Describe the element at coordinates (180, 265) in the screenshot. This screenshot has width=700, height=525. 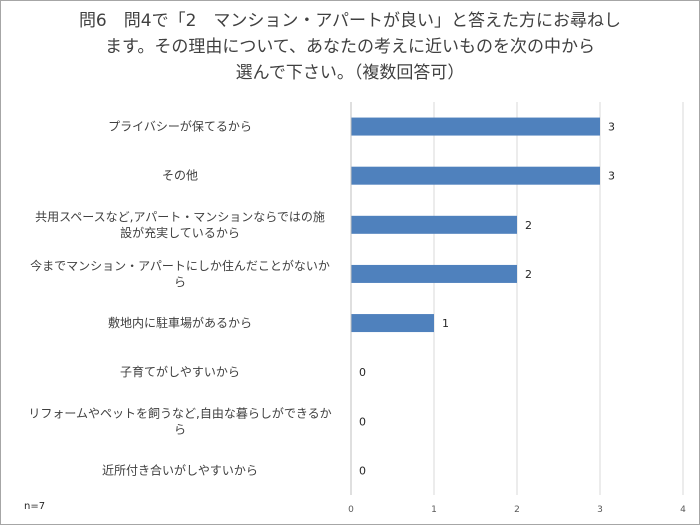
I see `category-label-line: 今までマンション・アパートにしか住んだことがないか` at that location.